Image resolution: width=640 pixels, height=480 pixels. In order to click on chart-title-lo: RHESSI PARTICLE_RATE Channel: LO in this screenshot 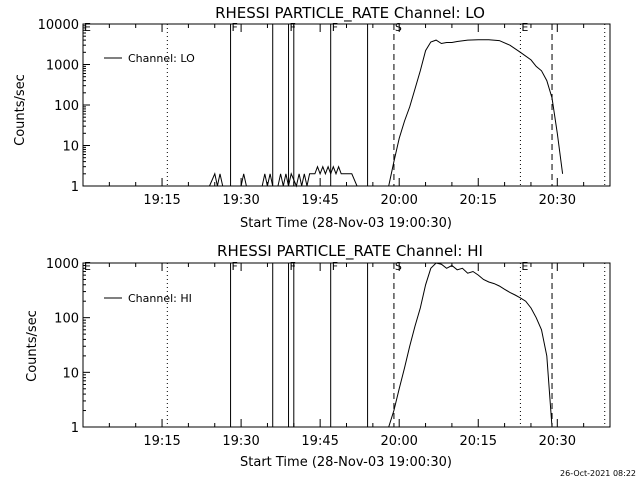, I will do `click(350, 13)`.